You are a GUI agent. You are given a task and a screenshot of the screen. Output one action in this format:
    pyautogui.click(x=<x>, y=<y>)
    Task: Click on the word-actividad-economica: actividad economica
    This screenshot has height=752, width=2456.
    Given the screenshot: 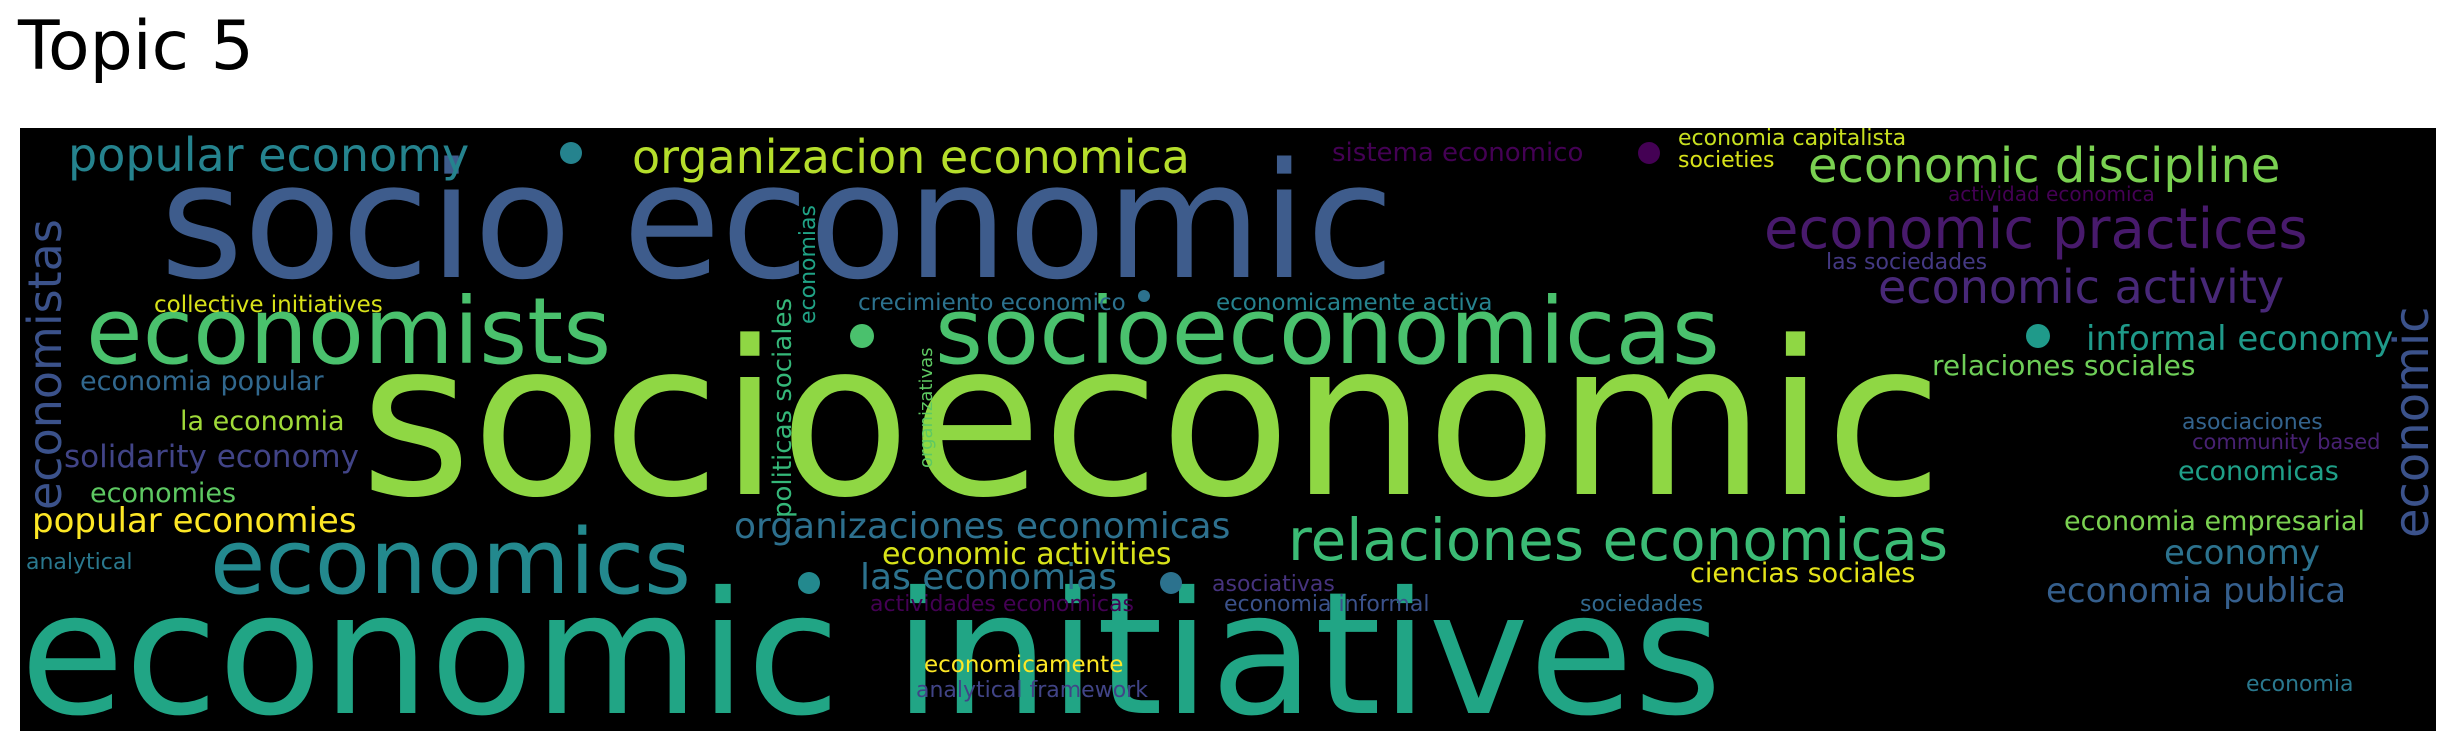 What is the action you would take?
    pyautogui.click(x=2051, y=194)
    